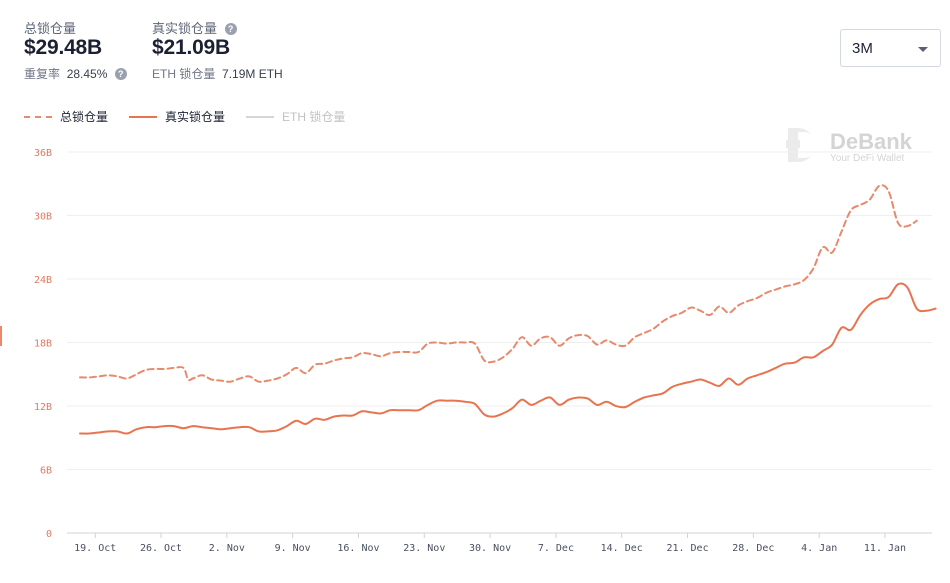 This screenshot has height=583, width=950. I want to click on debank-logo-icon, so click(801, 145).